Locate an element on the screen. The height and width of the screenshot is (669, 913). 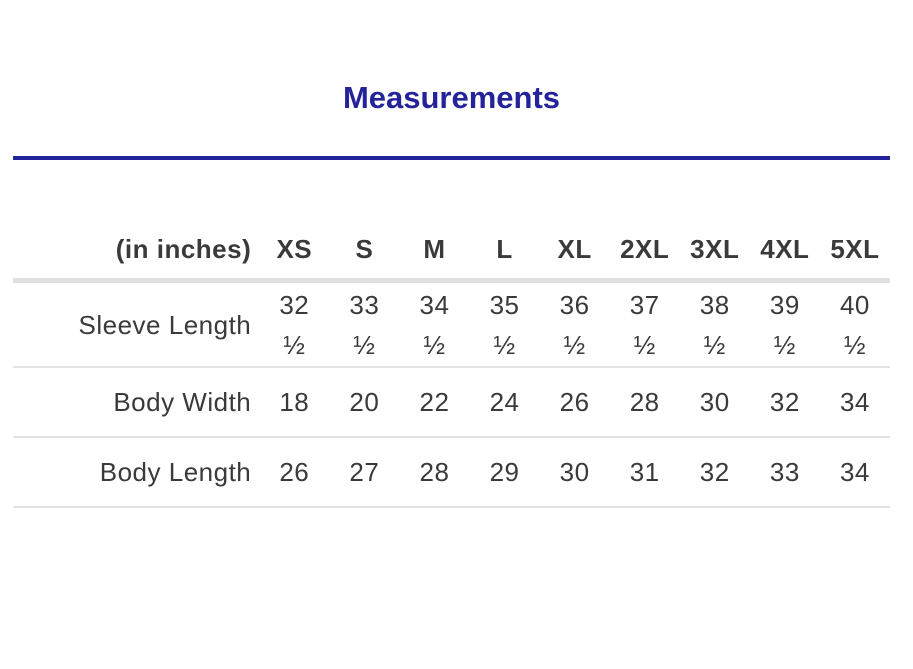
cell-value: 24 is located at coordinates (504, 401).